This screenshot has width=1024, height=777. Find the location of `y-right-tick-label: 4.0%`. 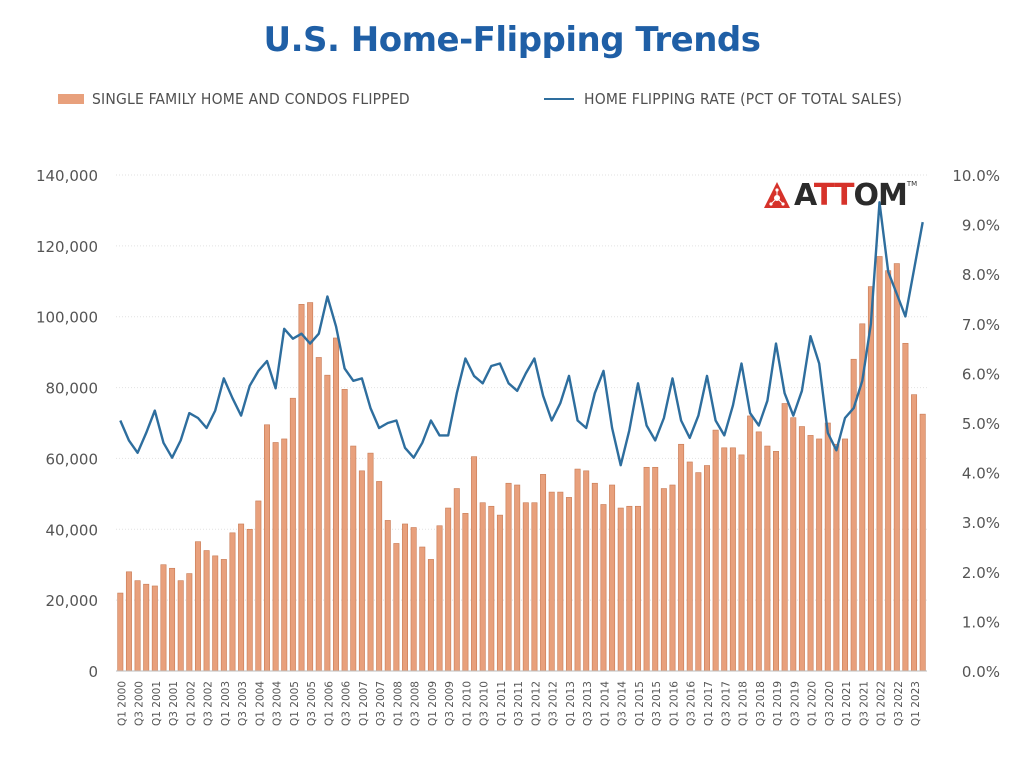

y-right-tick-label: 4.0% is located at coordinates (981, 474).